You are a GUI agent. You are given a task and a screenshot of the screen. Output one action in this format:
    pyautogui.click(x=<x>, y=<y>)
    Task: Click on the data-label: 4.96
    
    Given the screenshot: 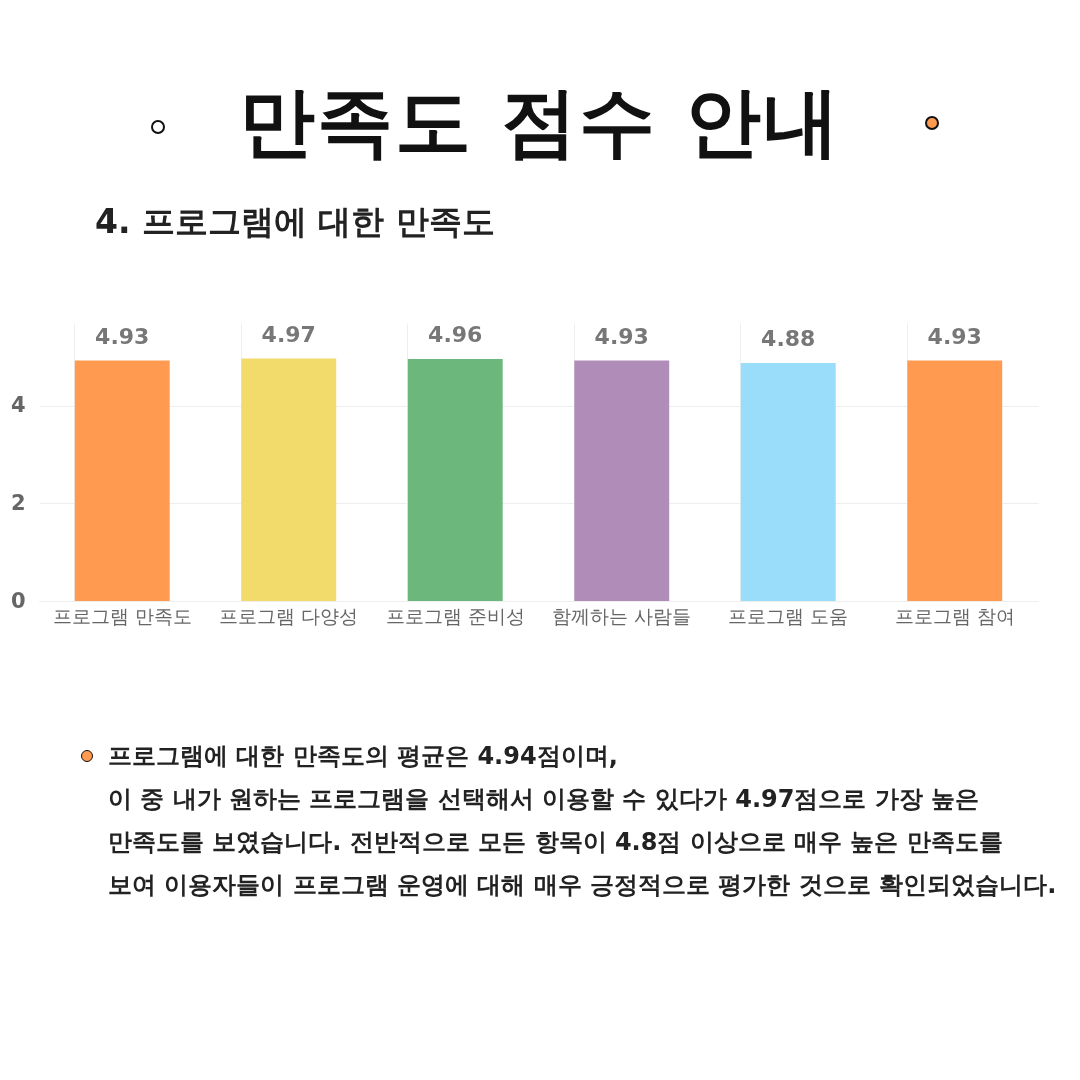 What is the action you would take?
    pyautogui.click(x=455, y=335)
    